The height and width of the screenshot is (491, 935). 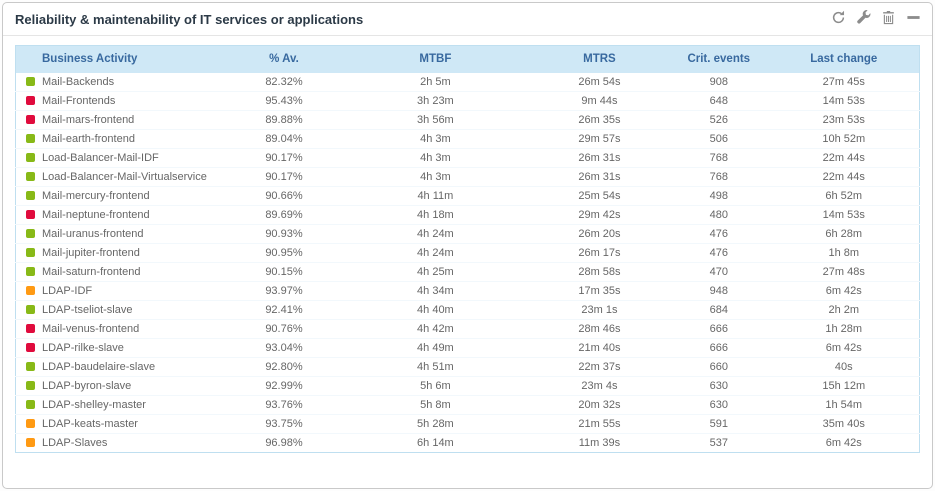 What do you see at coordinates (83, 348) in the screenshot?
I see `business-activity-name: LDAP-rilke-slave` at bounding box center [83, 348].